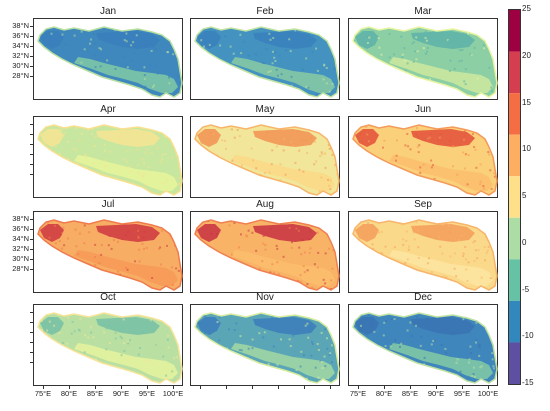 This screenshot has width=550, height=411. What do you see at coordinates (108, 109) in the screenshot?
I see `panel-title: Apr` at bounding box center [108, 109].